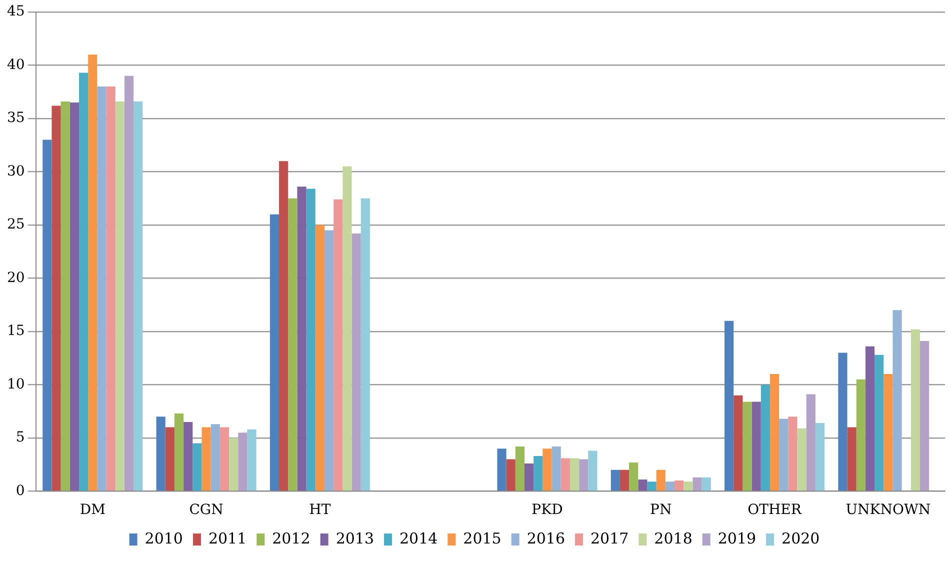 This screenshot has width=949, height=561. Describe the element at coordinates (206, 510) in the screenshot. I see `x-tick-label: CGN` at that location.